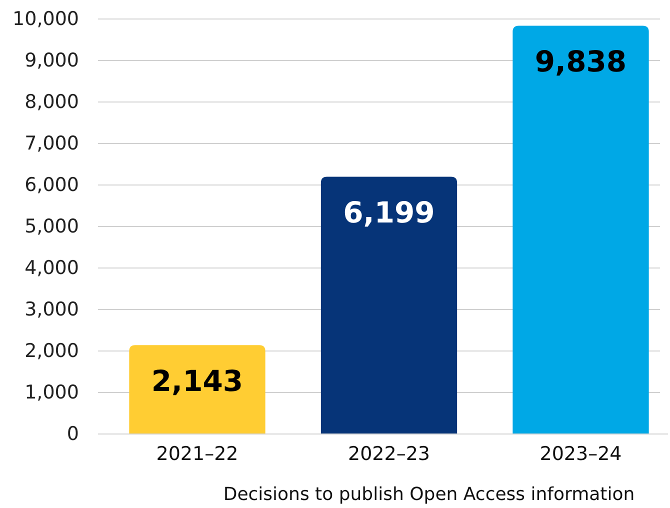 The image size is (670, 508). Describe the element at coordinates (51, 61) in the screenshot. I see `y-tick-label: 9,000` at that location.